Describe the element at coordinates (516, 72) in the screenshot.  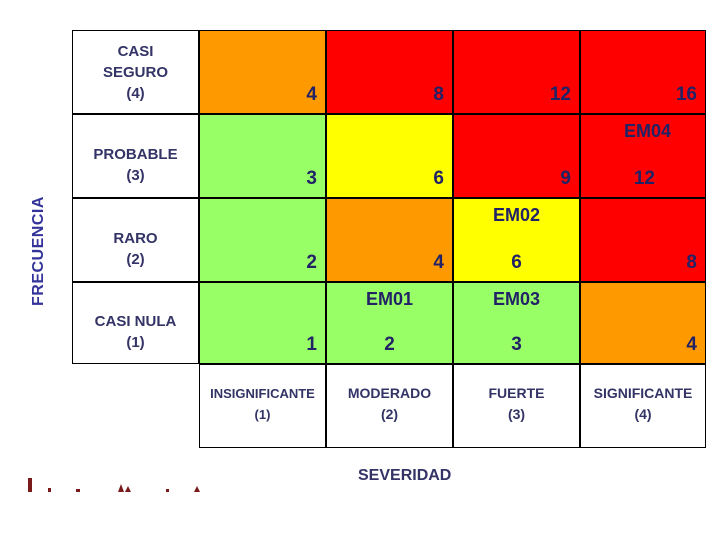
I see `cell-r4-c3: 12` at that location.